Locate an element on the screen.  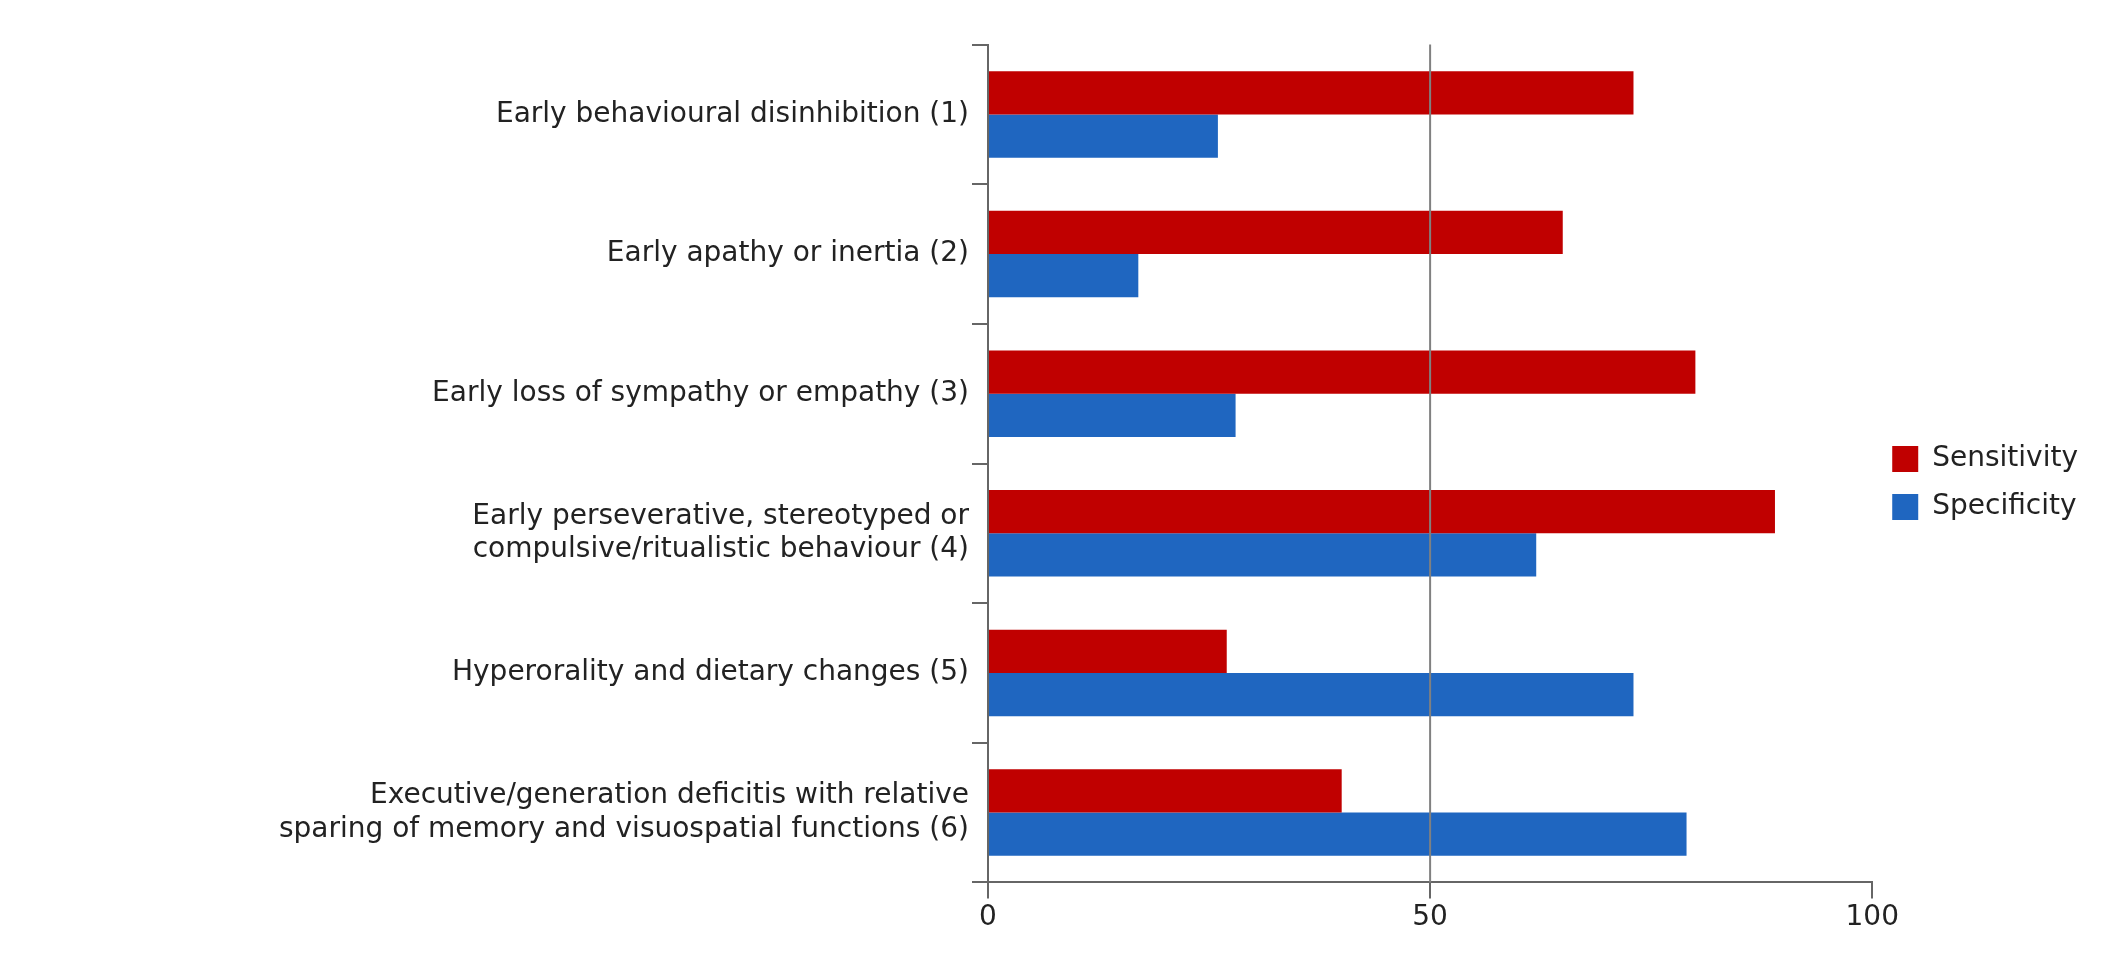
legend-label: Sensitivity is located at coordinates (2005, 457).